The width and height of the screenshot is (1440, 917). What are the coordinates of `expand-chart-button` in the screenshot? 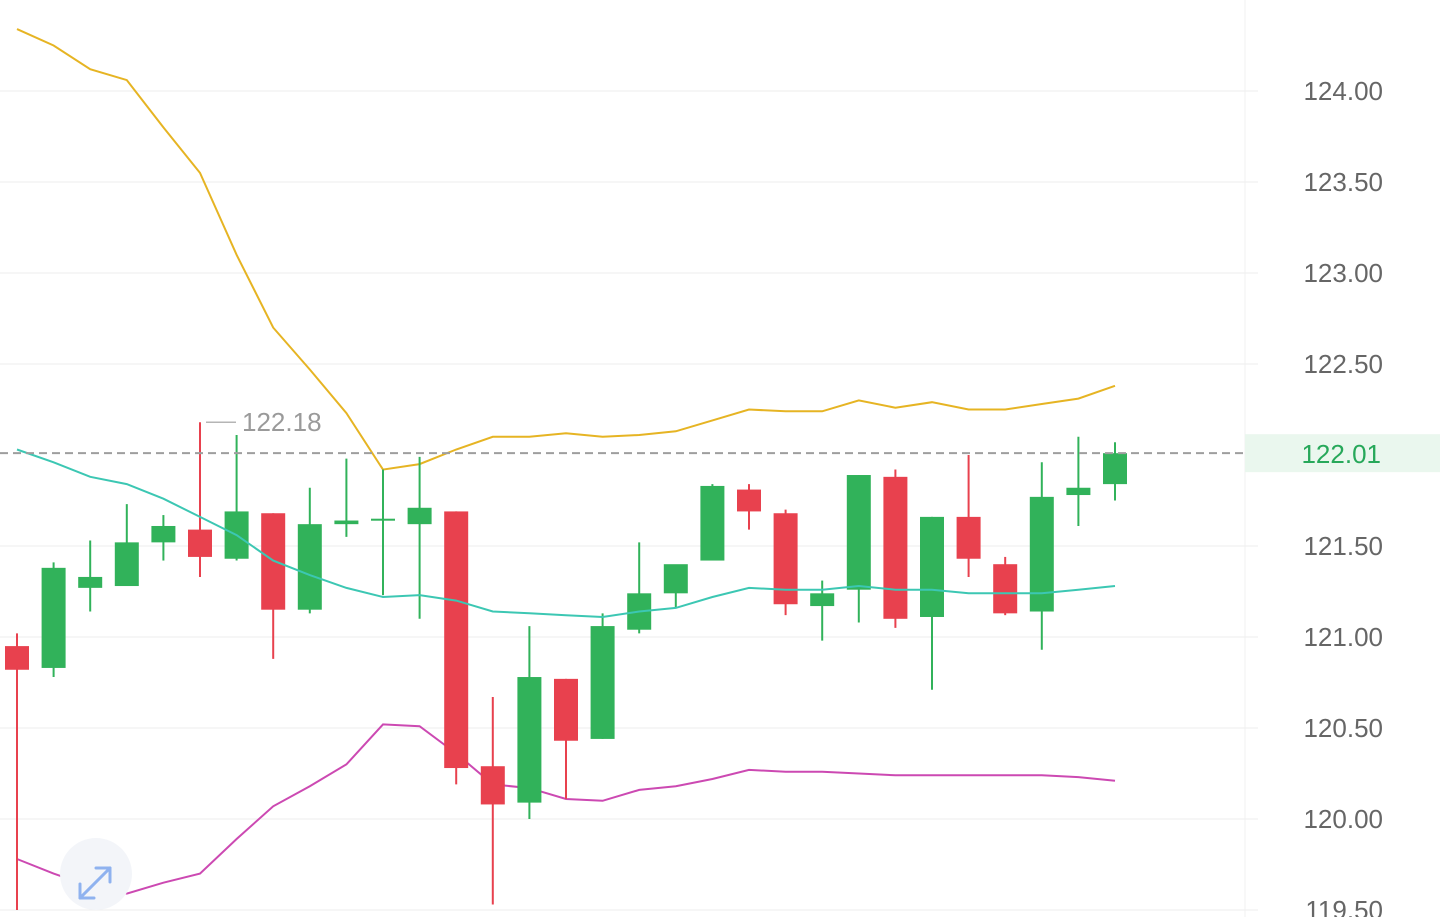 It's located at (96, 874).